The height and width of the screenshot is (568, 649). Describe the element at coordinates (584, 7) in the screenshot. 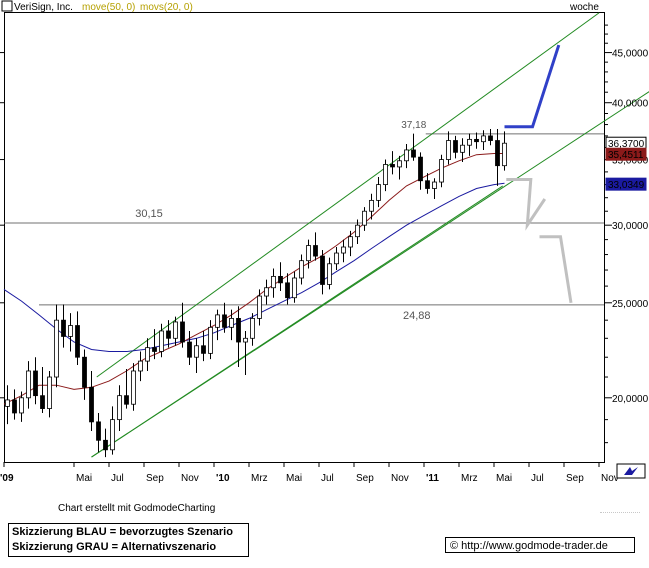

I see `period-label: woche` at that location.